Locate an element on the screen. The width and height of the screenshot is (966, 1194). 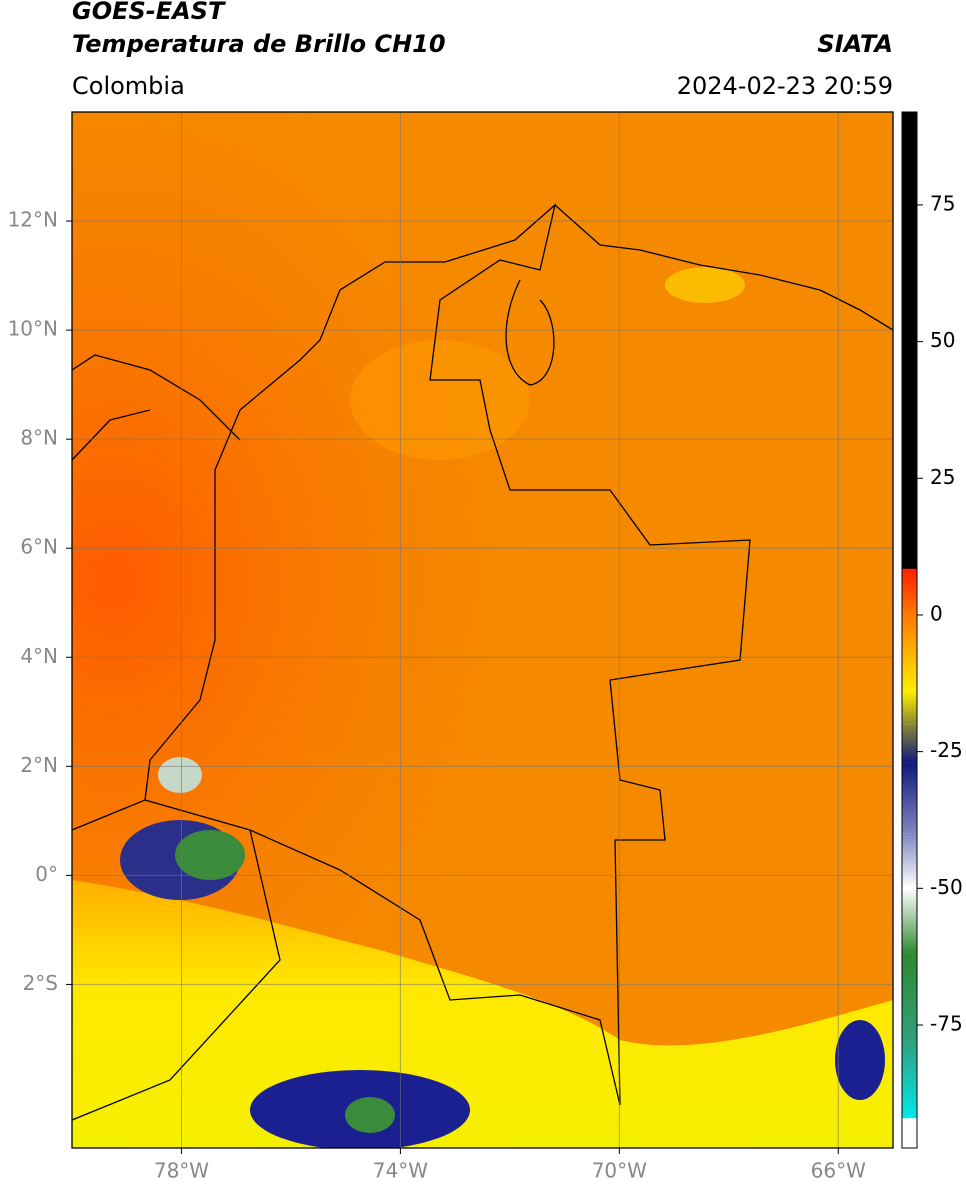
colorbar-tick-label: 25 is located at coordinates (942, 477).